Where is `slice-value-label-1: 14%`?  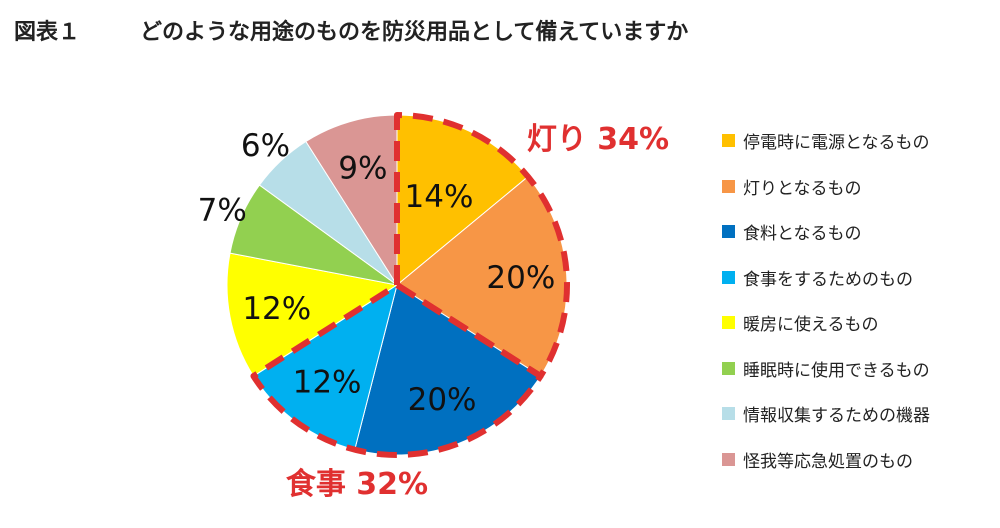
slice-value-label-1: 14% is located at coordinates (439, 197).